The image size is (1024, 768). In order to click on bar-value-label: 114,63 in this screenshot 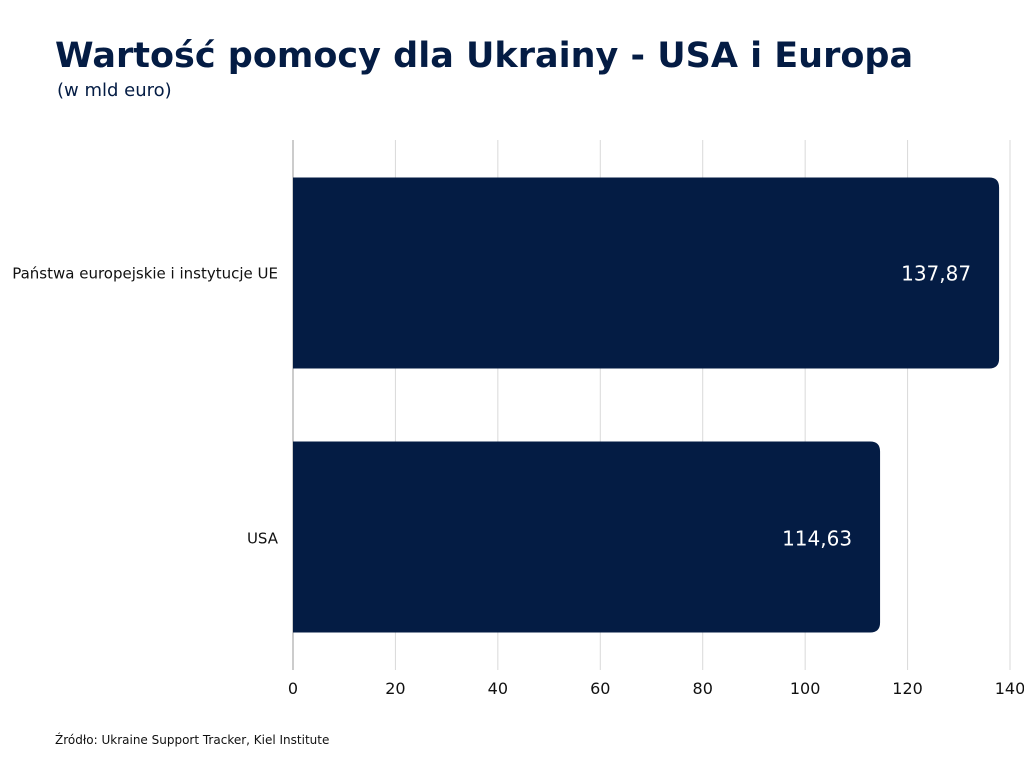, I will do `click(817, 539)`.